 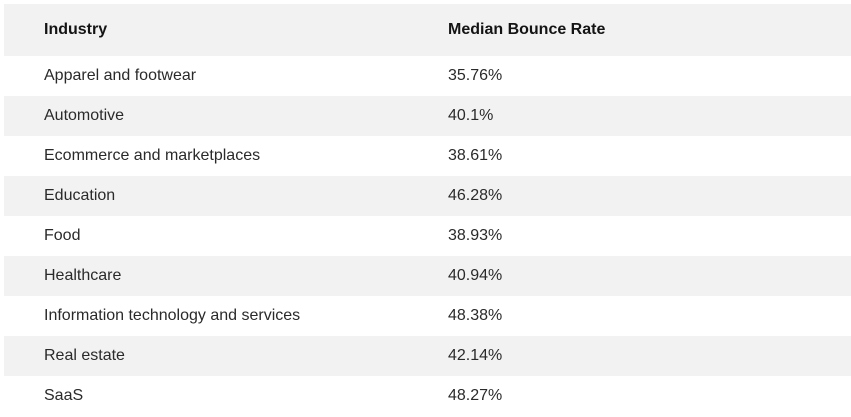 I want to click on industry-cell: Education, so click(x=80, y=195).